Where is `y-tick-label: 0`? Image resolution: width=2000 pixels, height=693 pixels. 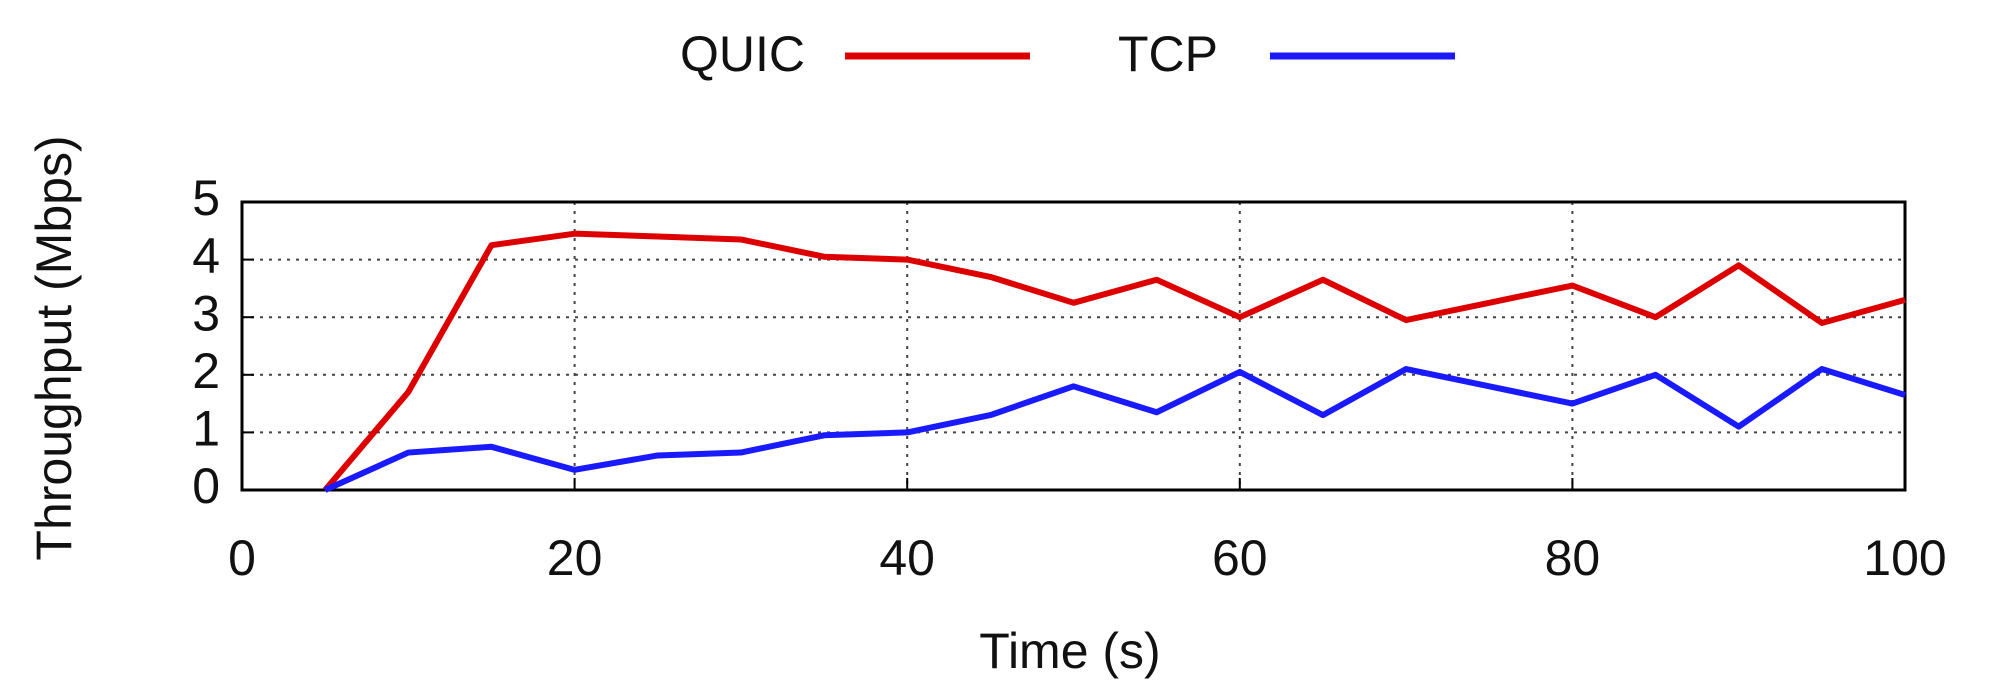
y-tick-label: 0 is located at coordinates (206, 486).